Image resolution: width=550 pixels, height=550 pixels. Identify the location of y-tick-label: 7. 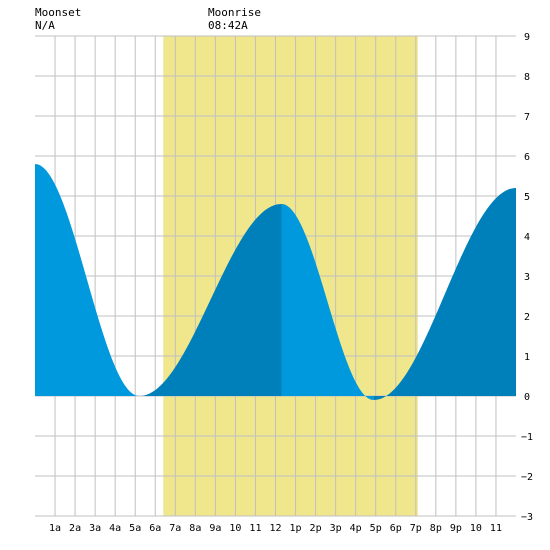
(527, 117).